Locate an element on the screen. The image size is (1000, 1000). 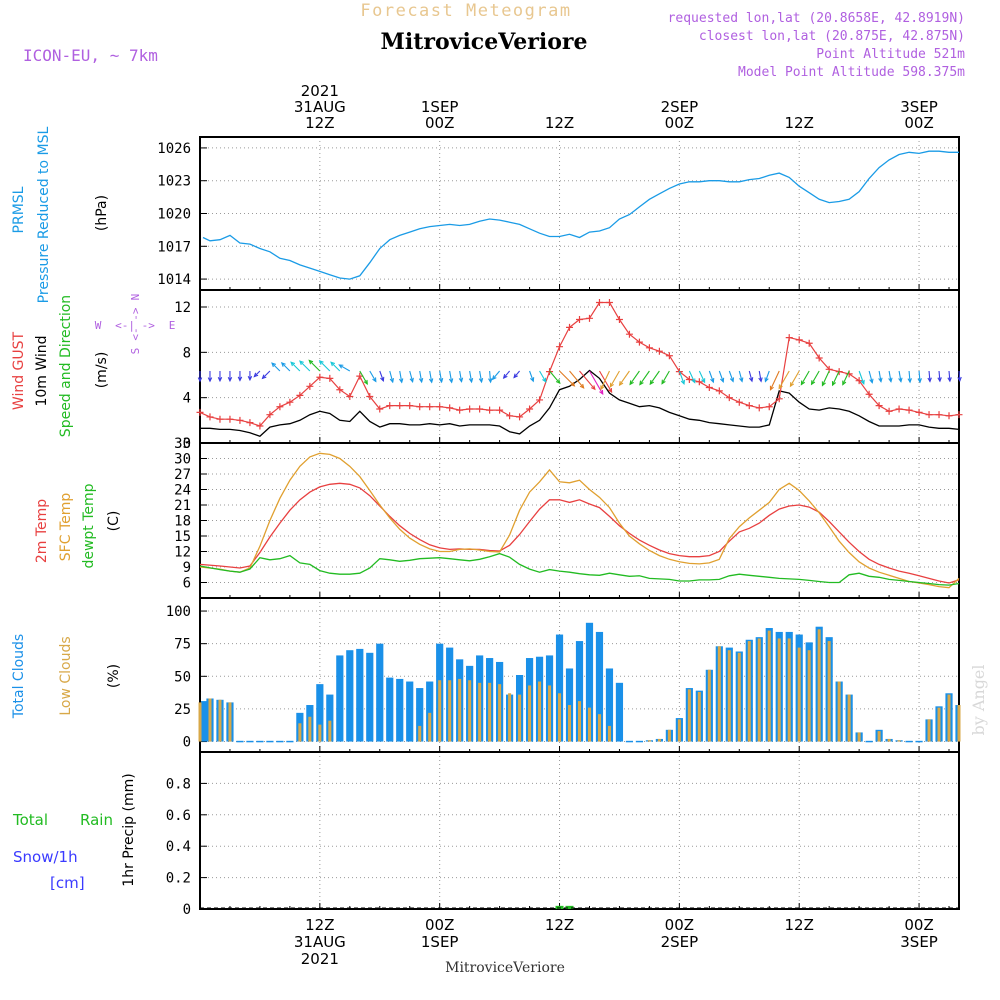
prmsl-line is located at coordinates (580, 215).